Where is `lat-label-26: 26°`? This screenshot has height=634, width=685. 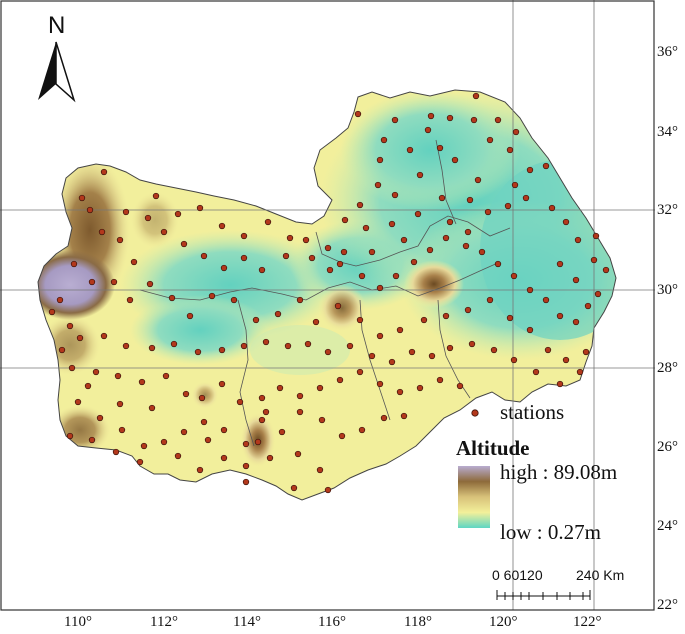
lat-label-26: 26° is located at coordinates (667, 447).